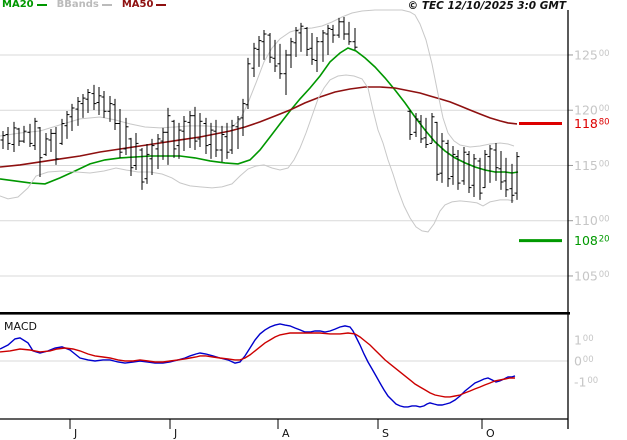  Describe the element at coordinates (285, 313) in the screenshot. I see `macd-panel-top-border` at that location.